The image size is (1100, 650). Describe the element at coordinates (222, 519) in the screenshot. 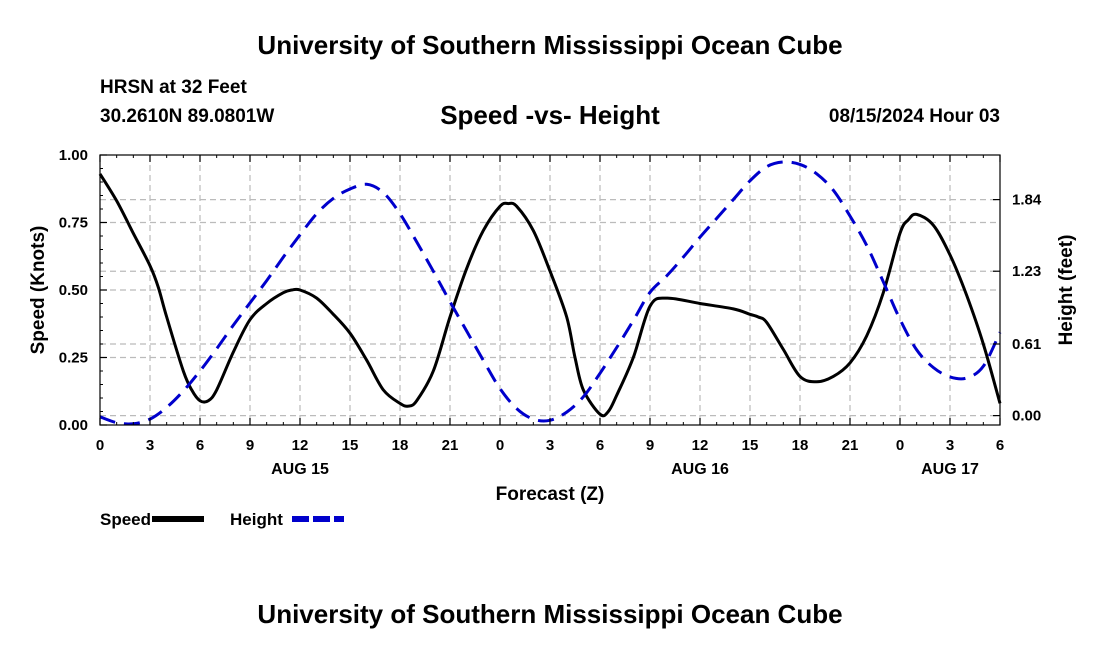

I see `legend: Speed Height` at that location.